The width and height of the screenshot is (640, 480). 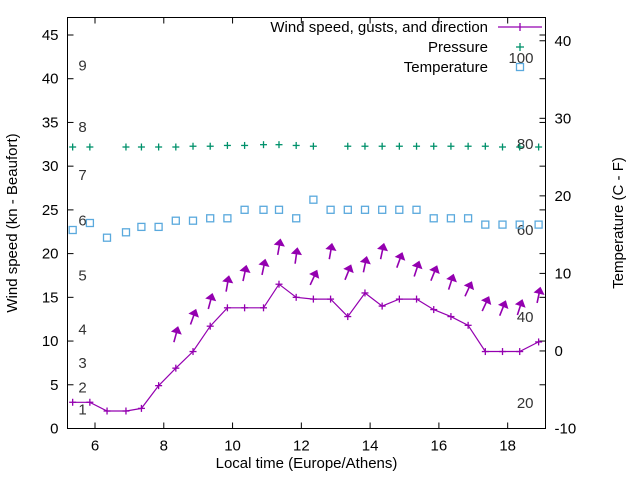 I want to click on x-axis-tick-label: 12, so click(x=301, y=446).